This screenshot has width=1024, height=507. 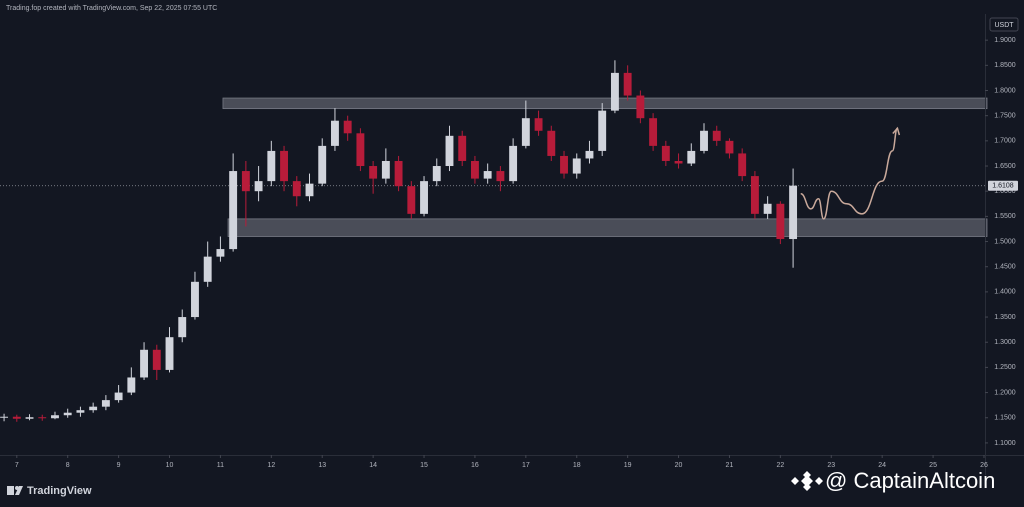 I want to click on currency: USDT, so click(x=1004, y=25).